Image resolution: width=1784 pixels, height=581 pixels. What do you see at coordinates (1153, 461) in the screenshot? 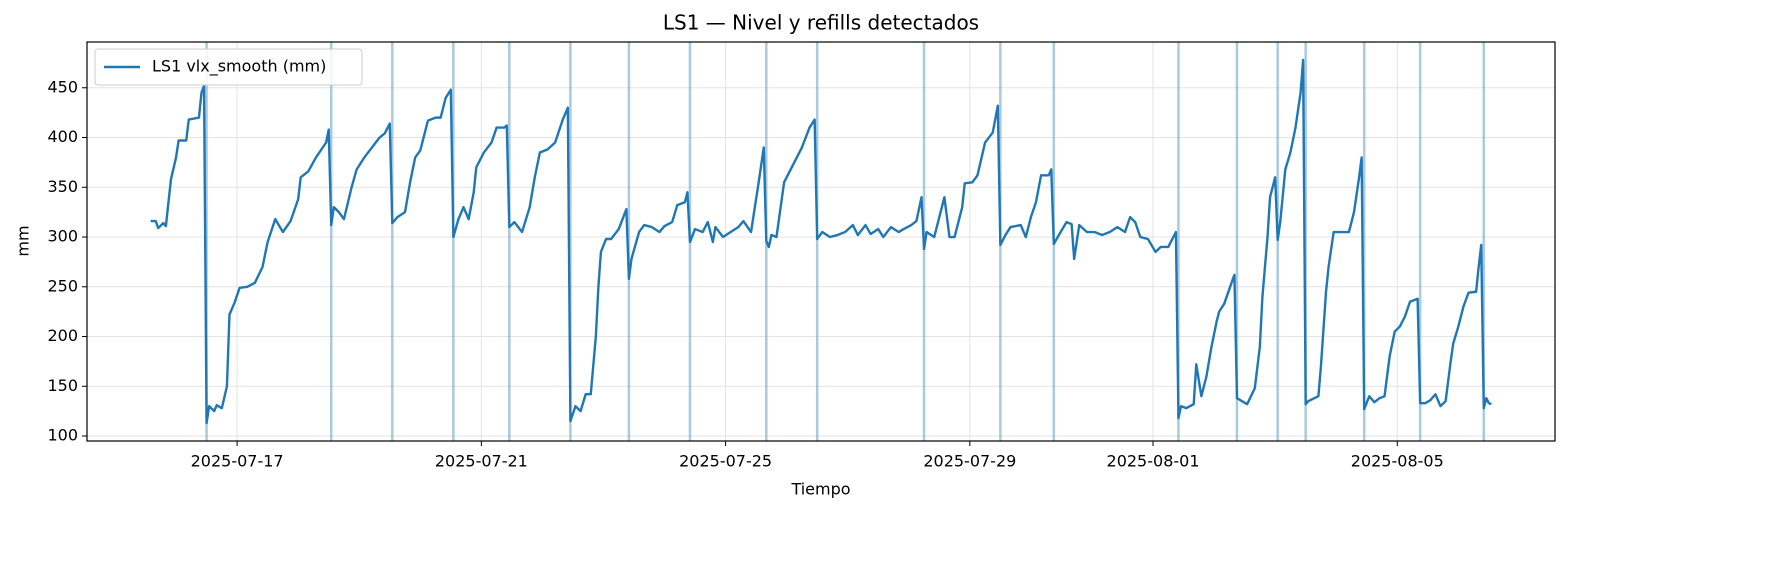
I see `x-tick-label: 2025-08-01` at bounding box center [1153, 461].